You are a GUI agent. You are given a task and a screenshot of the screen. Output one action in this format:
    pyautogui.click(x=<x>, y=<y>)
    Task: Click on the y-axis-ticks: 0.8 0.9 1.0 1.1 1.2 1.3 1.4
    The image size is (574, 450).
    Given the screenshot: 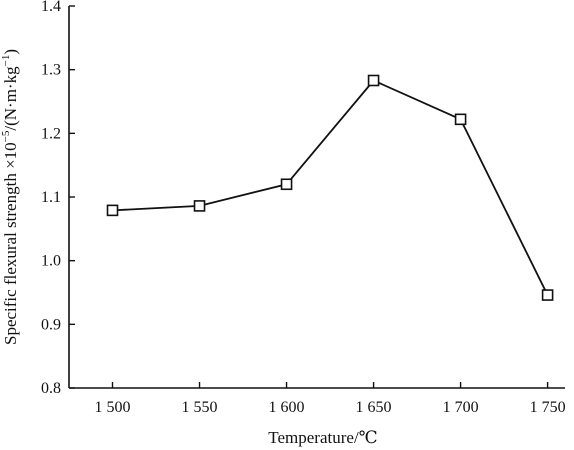 What is the action you would take?
    pyautogui.click(x=58, y=198)
    